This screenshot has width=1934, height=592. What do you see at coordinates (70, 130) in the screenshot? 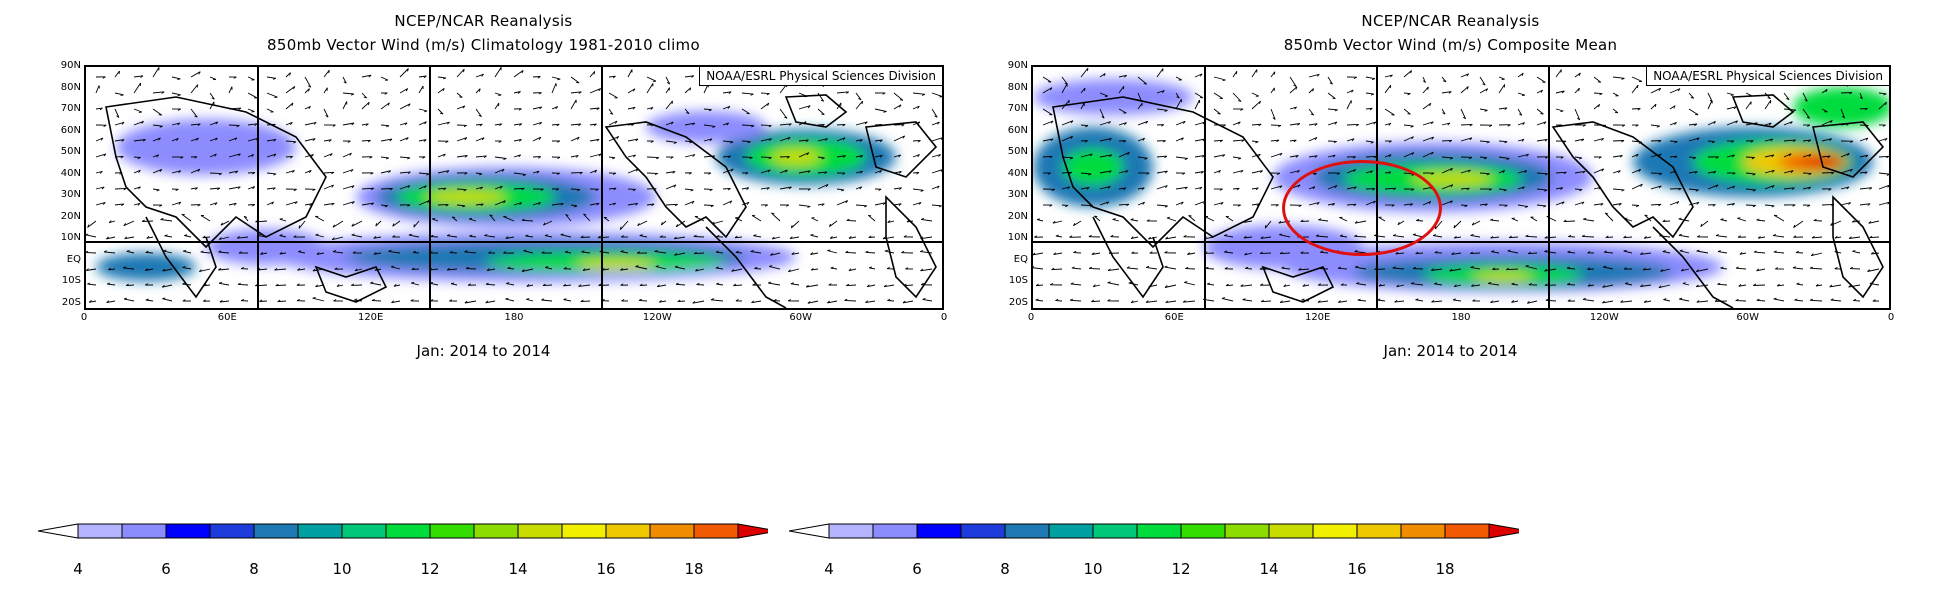
I see `lat-label: 60N` at bounding box center [70, 130].